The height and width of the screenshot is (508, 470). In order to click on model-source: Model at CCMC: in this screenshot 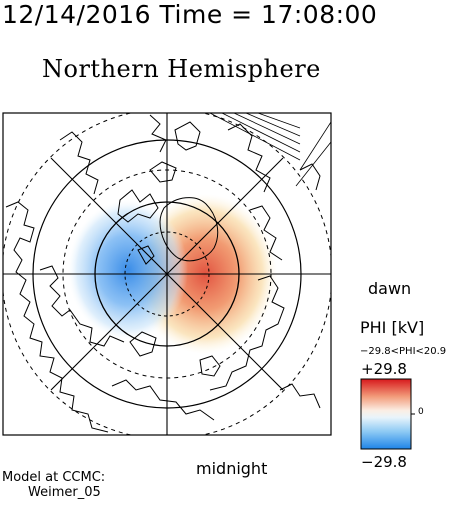, I will do `click(54, 477)`.